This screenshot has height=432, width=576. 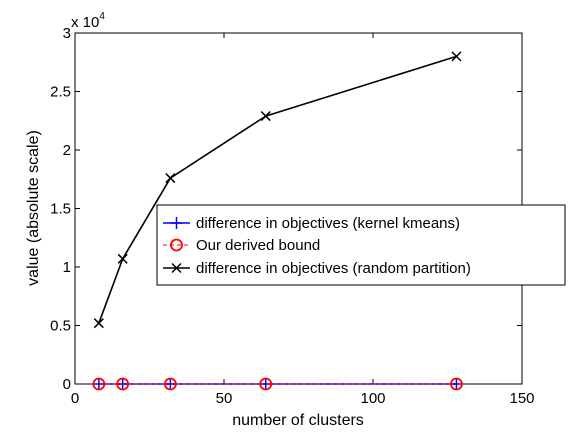 What do you see at coordinates (224, 398) in the screenshot?
I see `x-tick-label: 50` at bounding box center [224, 398].